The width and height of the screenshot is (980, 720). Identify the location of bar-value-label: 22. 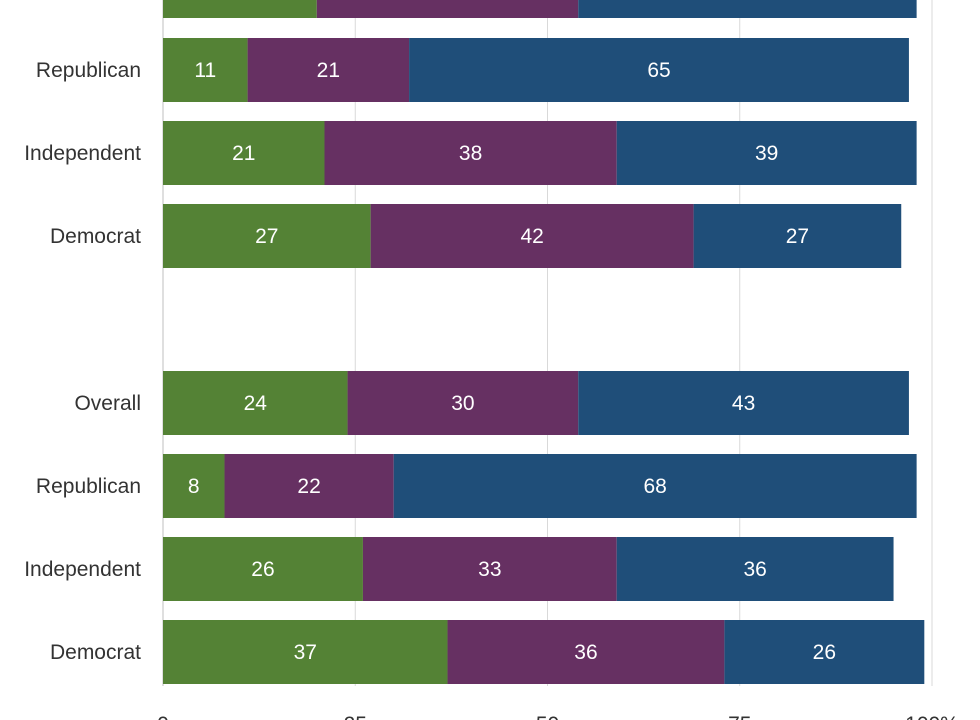
(308, 486).